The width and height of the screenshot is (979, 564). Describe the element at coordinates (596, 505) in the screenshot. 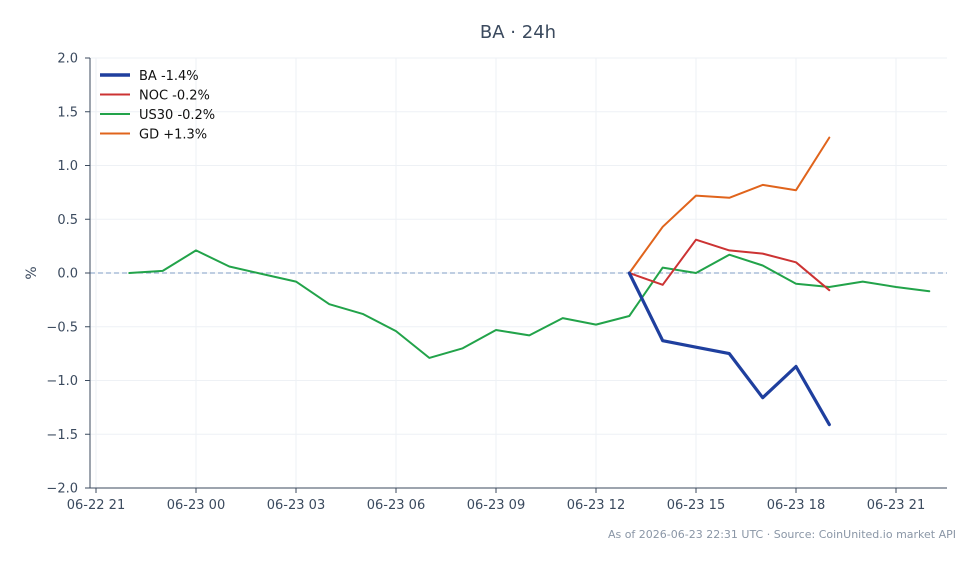

I see `x-tick-label: 06-23 12` at that location.